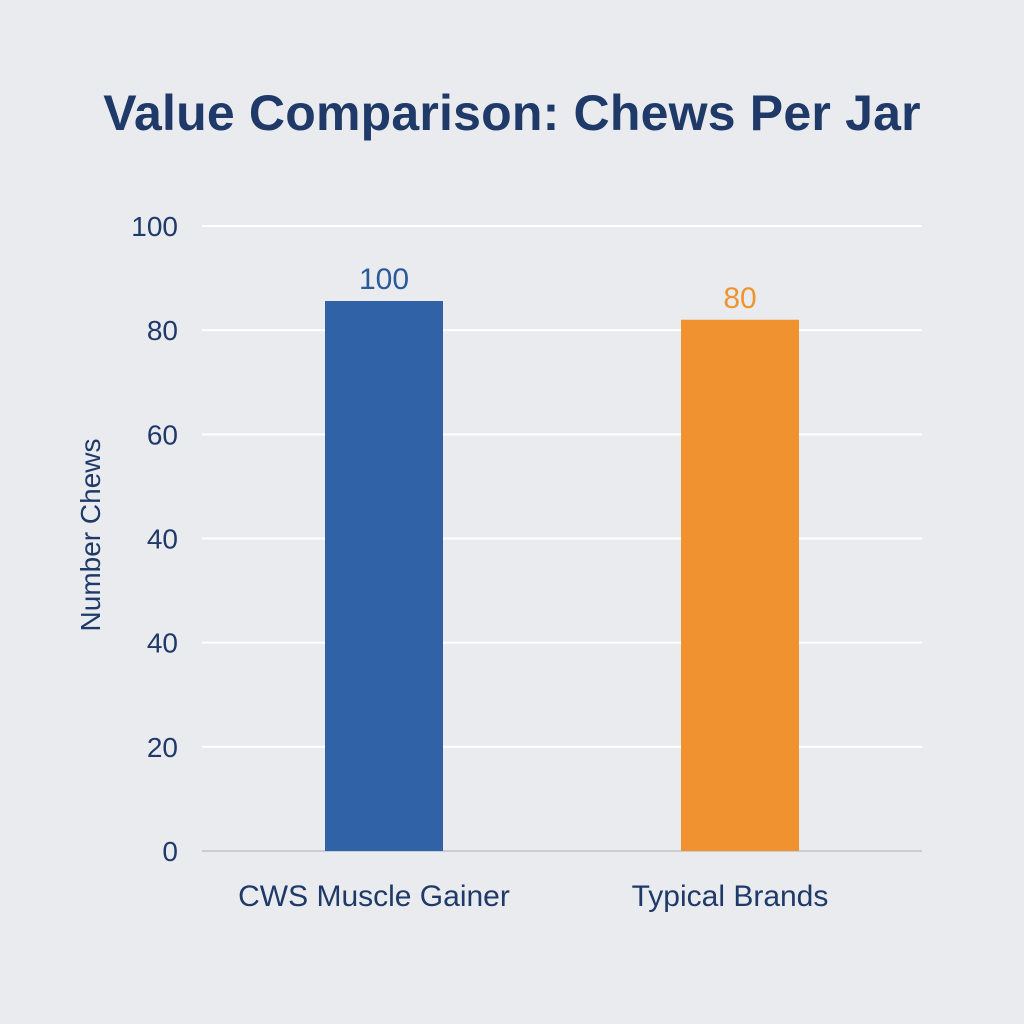 This screenshot has height=1024, width=1024. What do you see at coordinates (739, 298) in the screenshot?
I see `data-label-2: 80` at bounding box center [739, 298].